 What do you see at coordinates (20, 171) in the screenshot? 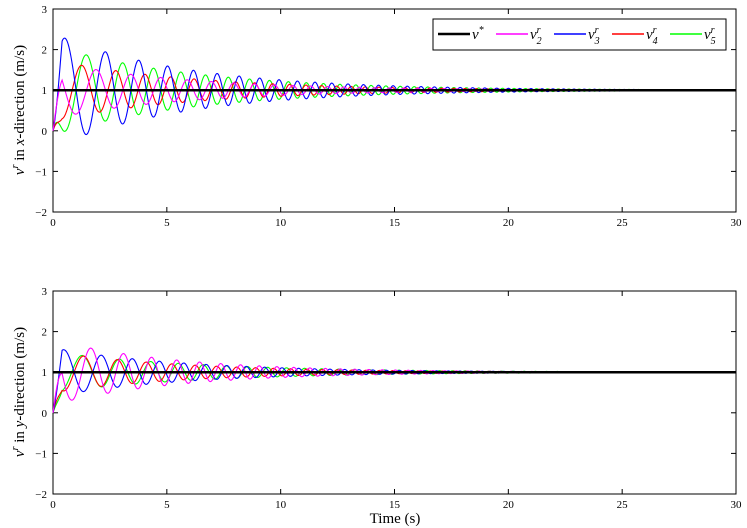
I see `y-axis-label-x-prefix: v` at bounding box center [20, 171].